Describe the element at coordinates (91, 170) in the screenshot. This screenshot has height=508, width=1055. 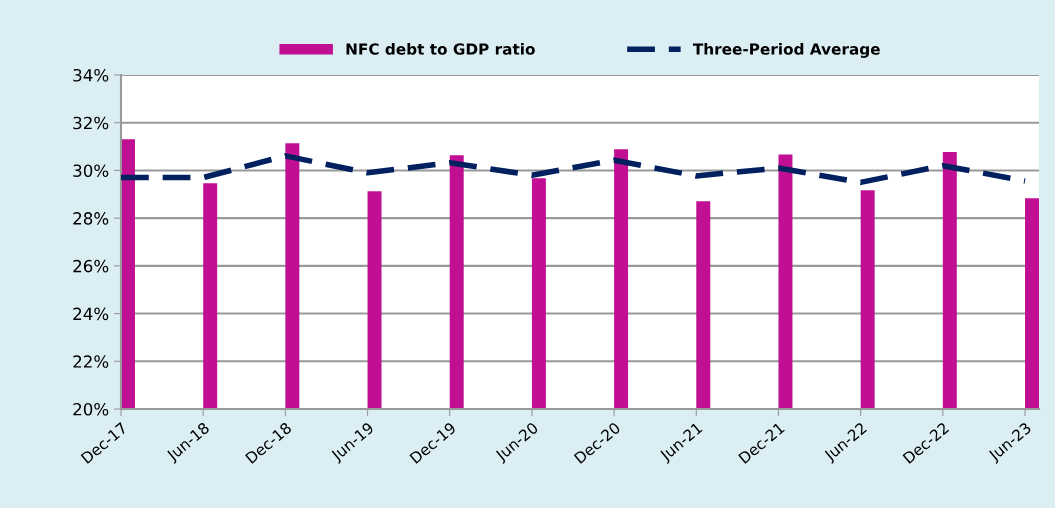
I see `y-tick-label: 30%` at that location.